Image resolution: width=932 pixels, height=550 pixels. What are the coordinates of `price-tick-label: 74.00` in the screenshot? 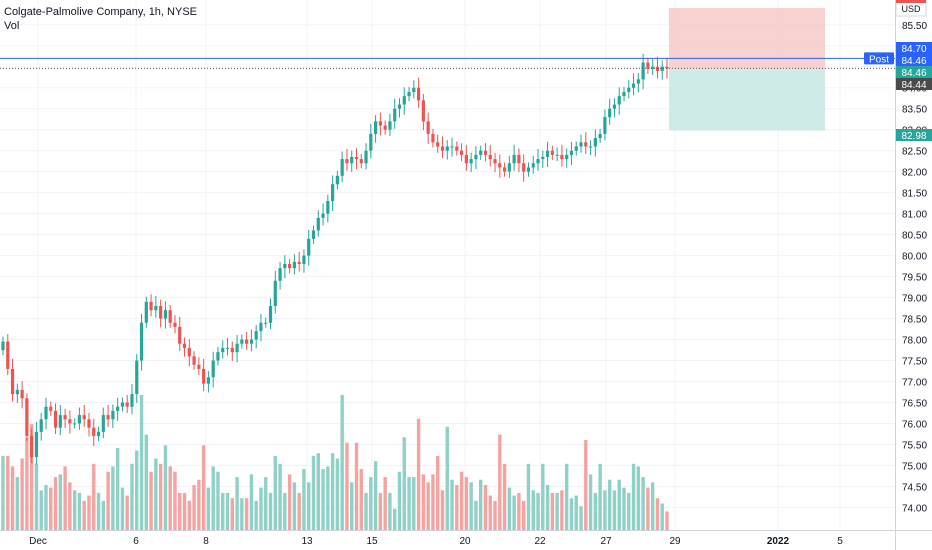 It's located at (914, 508).